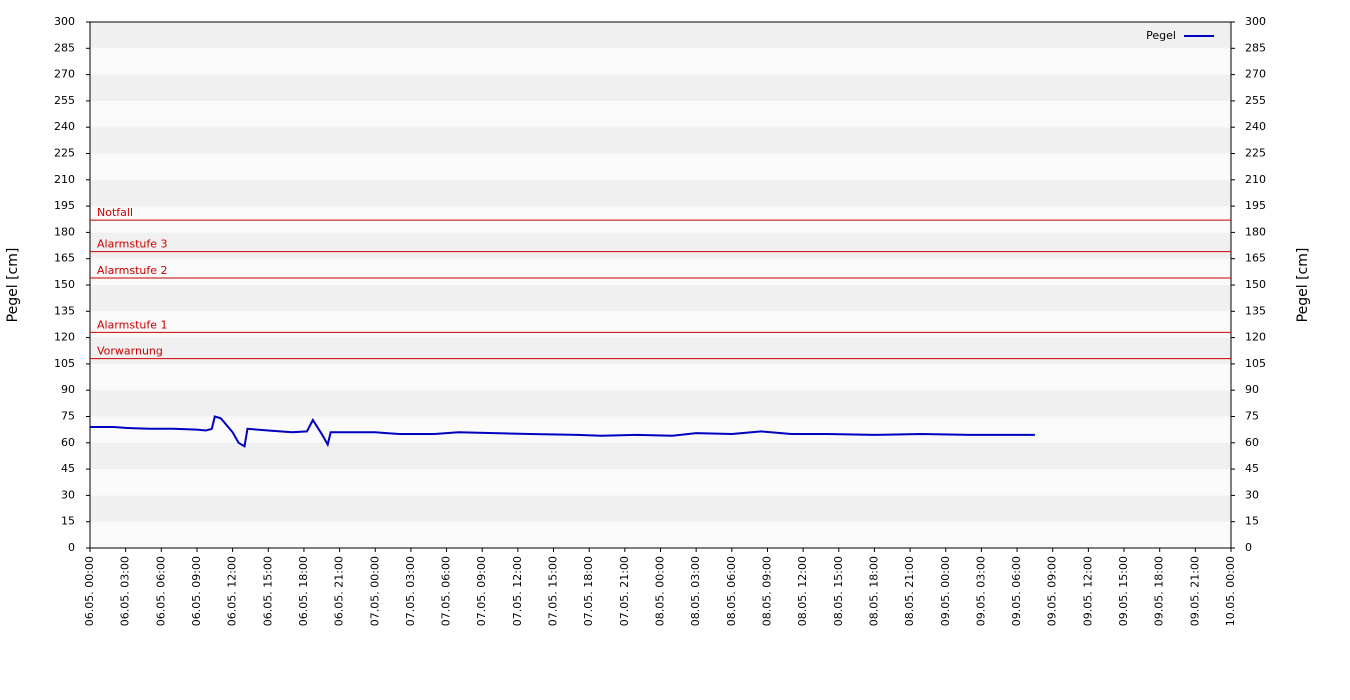  I want to click on y2-tick-label: 195, so click(1255, 205).